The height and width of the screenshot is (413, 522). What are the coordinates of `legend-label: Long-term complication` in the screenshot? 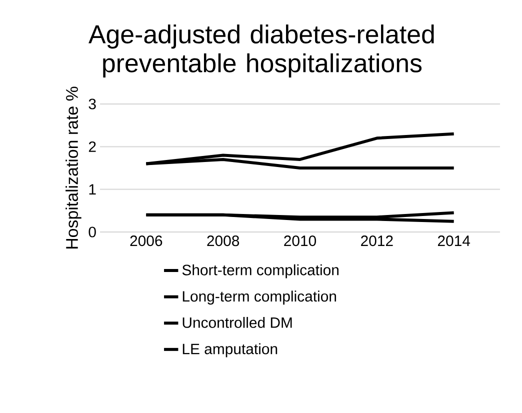 It's located at (259, 297).